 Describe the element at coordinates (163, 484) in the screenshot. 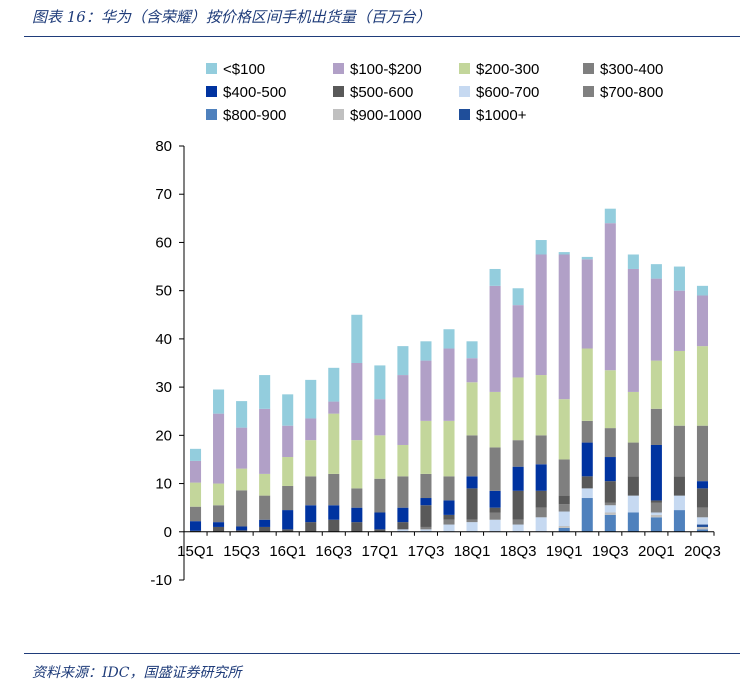

I see `y-tick-label: 10` at that location.